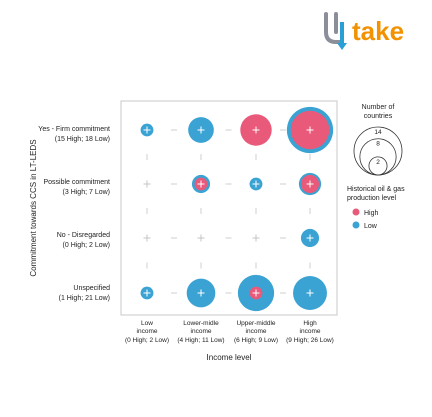 This screenshot has height=417, width=432. I want to click on x-sub-2: (6 High; 9 Low), so click(256, 340).